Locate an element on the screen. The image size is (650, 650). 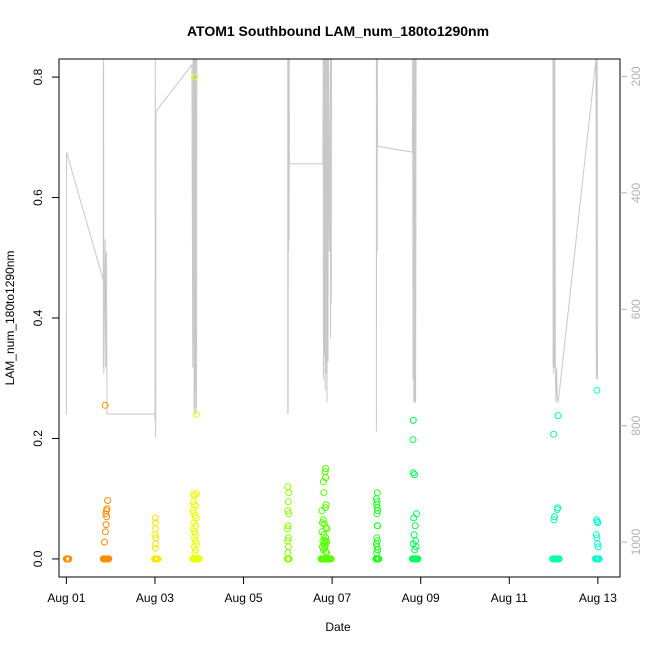
y2-tick-label: 400 is located at coordinates (636, 193).